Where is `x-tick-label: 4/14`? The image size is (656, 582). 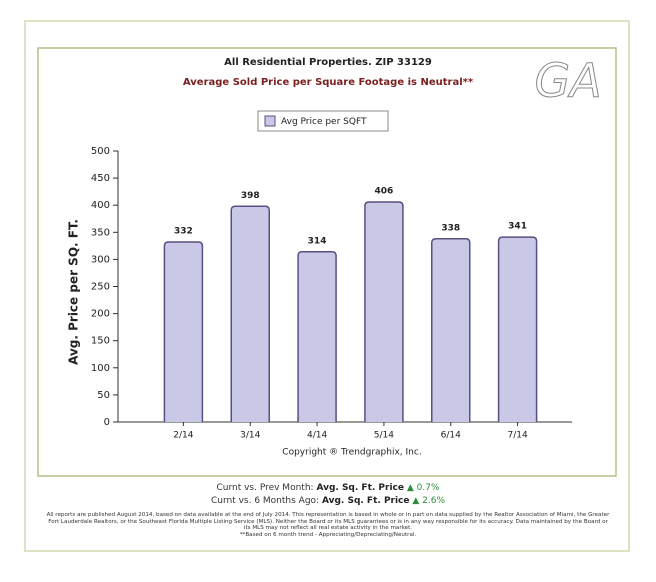
x-tick-label: 4/14 is located at coordinates (317, 436).